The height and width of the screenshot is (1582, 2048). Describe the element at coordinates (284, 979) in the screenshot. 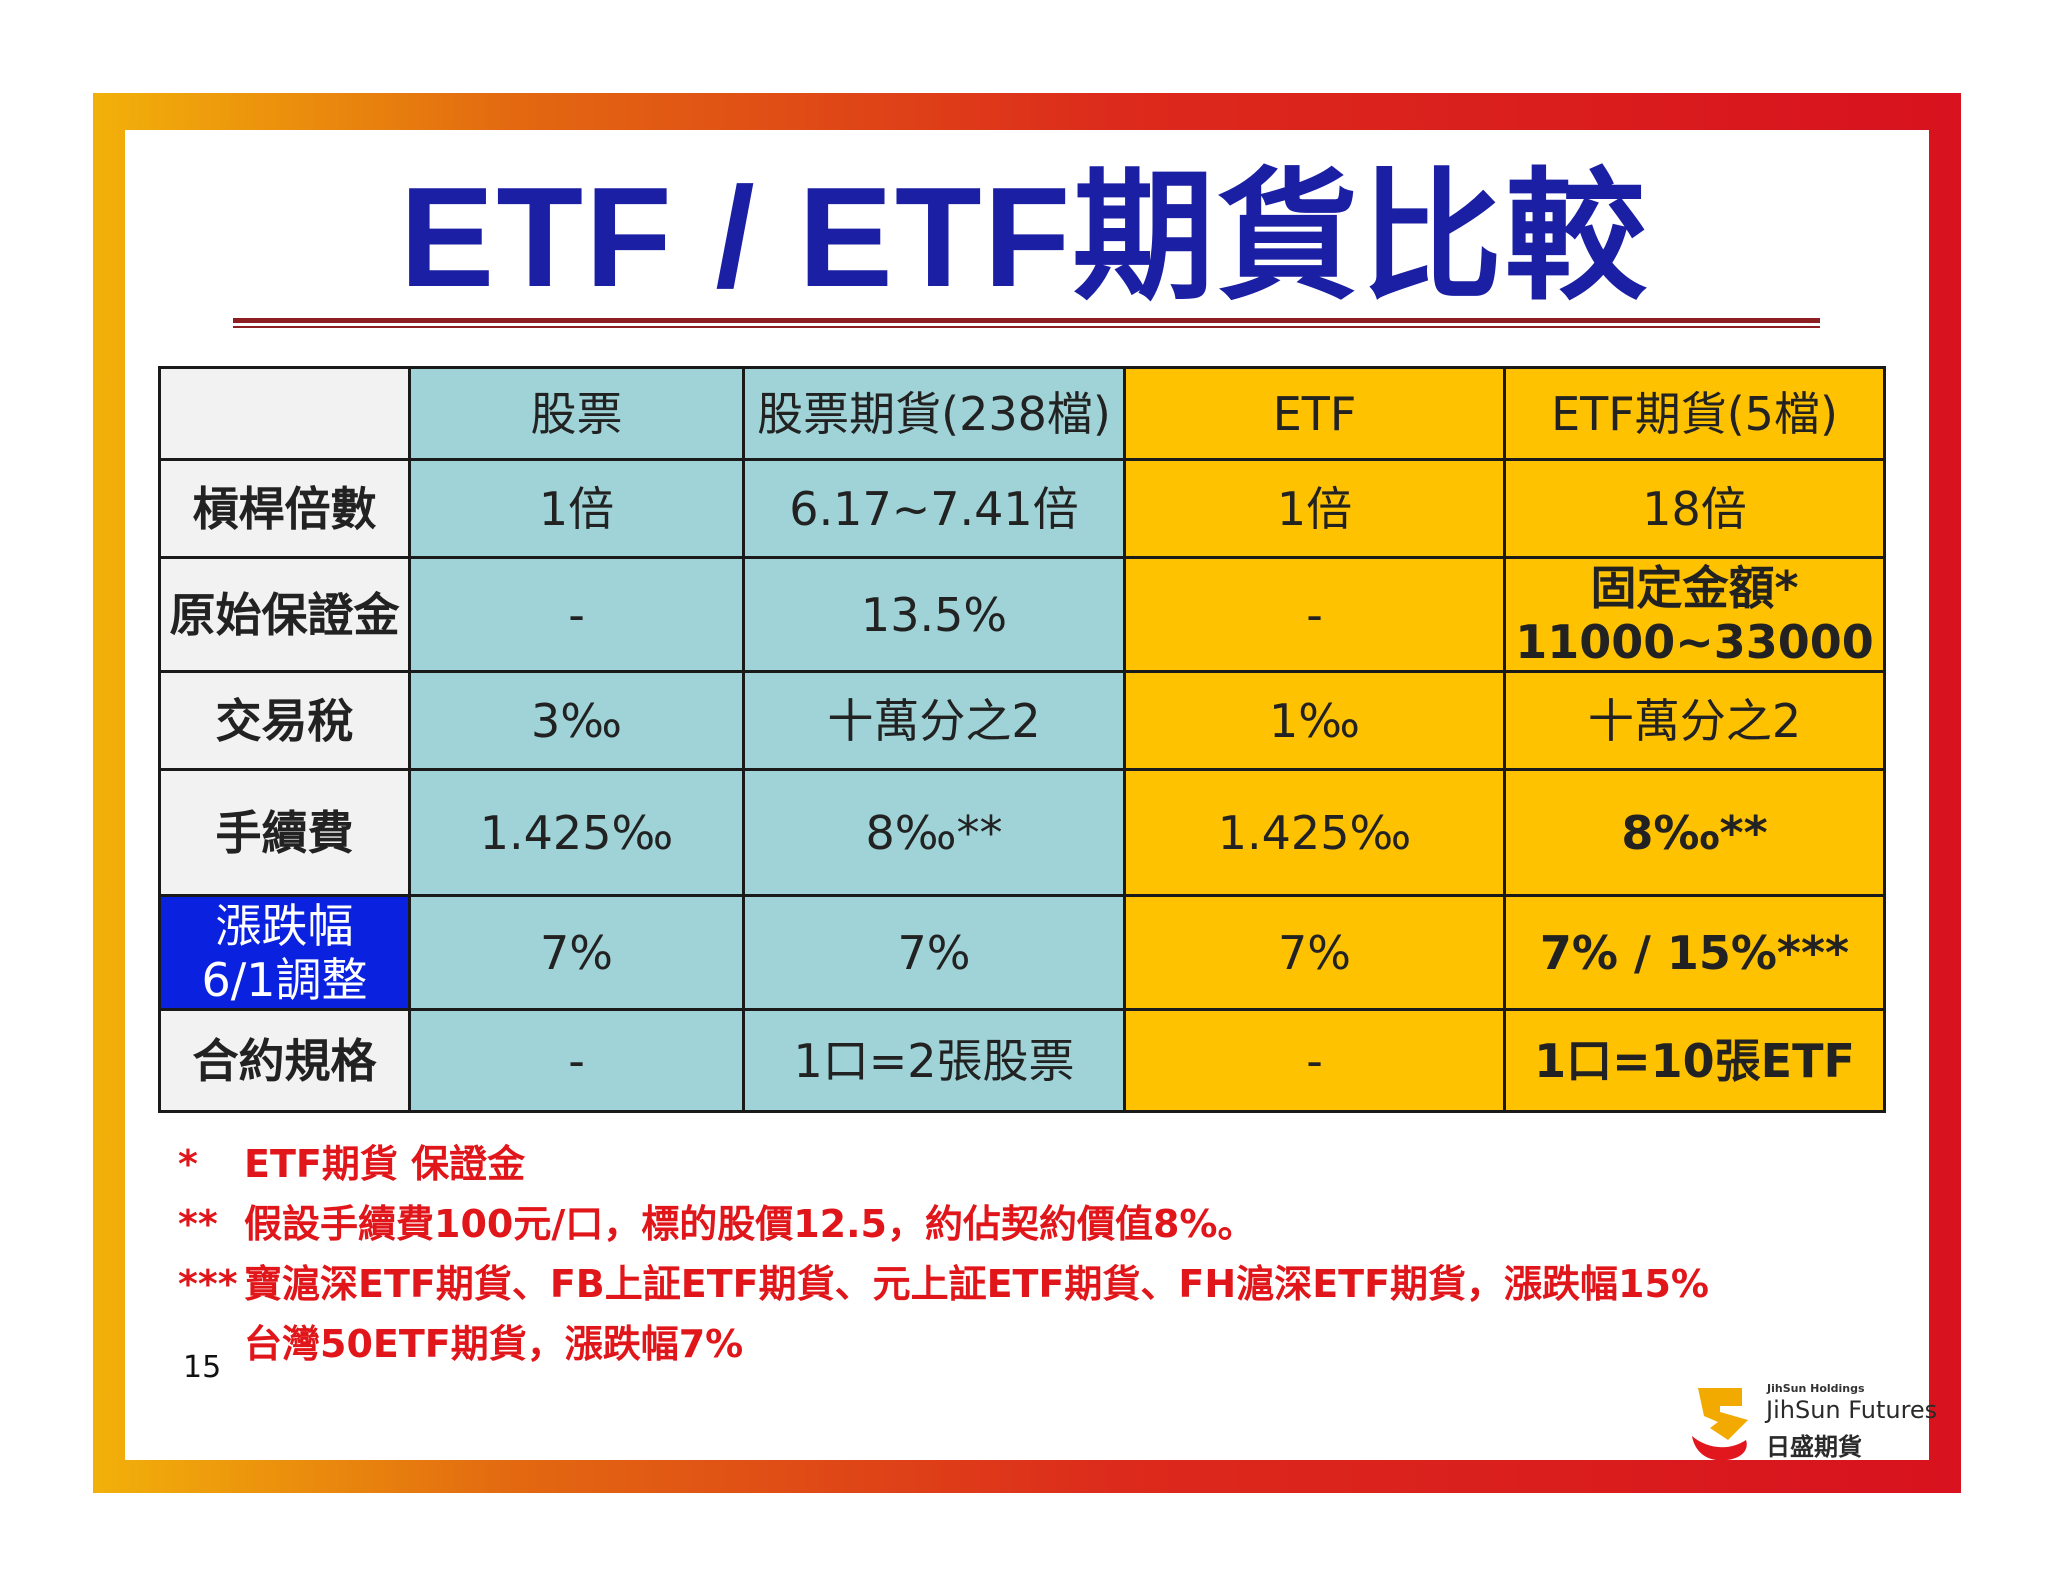

I see `adjustment-date-label: 6/1調整` at that location.